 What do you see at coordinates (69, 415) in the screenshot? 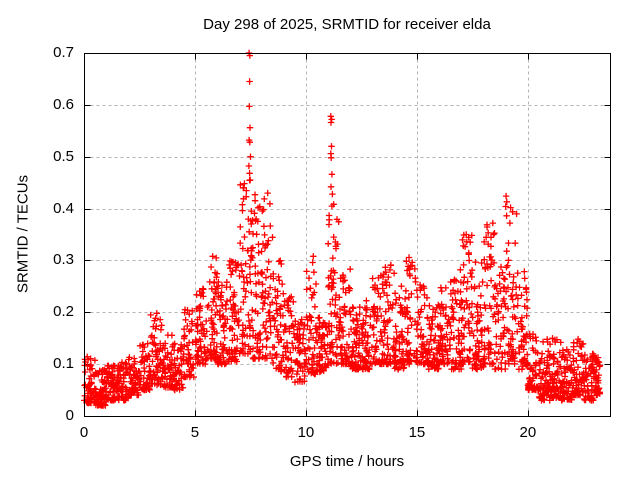
I see `y-tick-label: 0` at bounding box center [69, 415].